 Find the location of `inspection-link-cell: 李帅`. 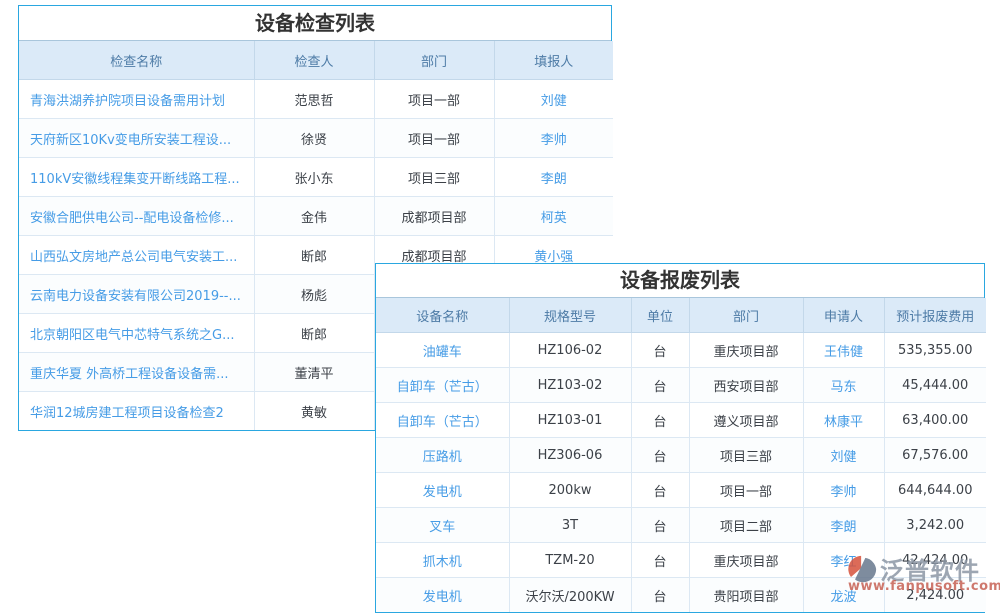

inspection-link-cell: 李帅 is located at coordinates (553, 138).